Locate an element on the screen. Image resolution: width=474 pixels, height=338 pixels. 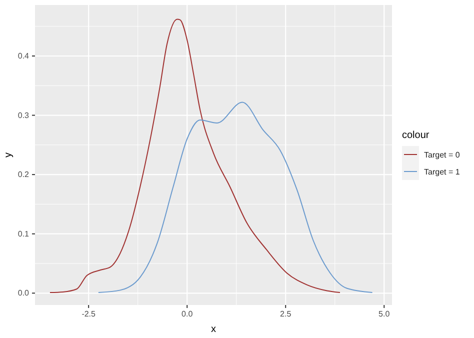
legend-label: Target = 0 is located at coordinates (442, 155).